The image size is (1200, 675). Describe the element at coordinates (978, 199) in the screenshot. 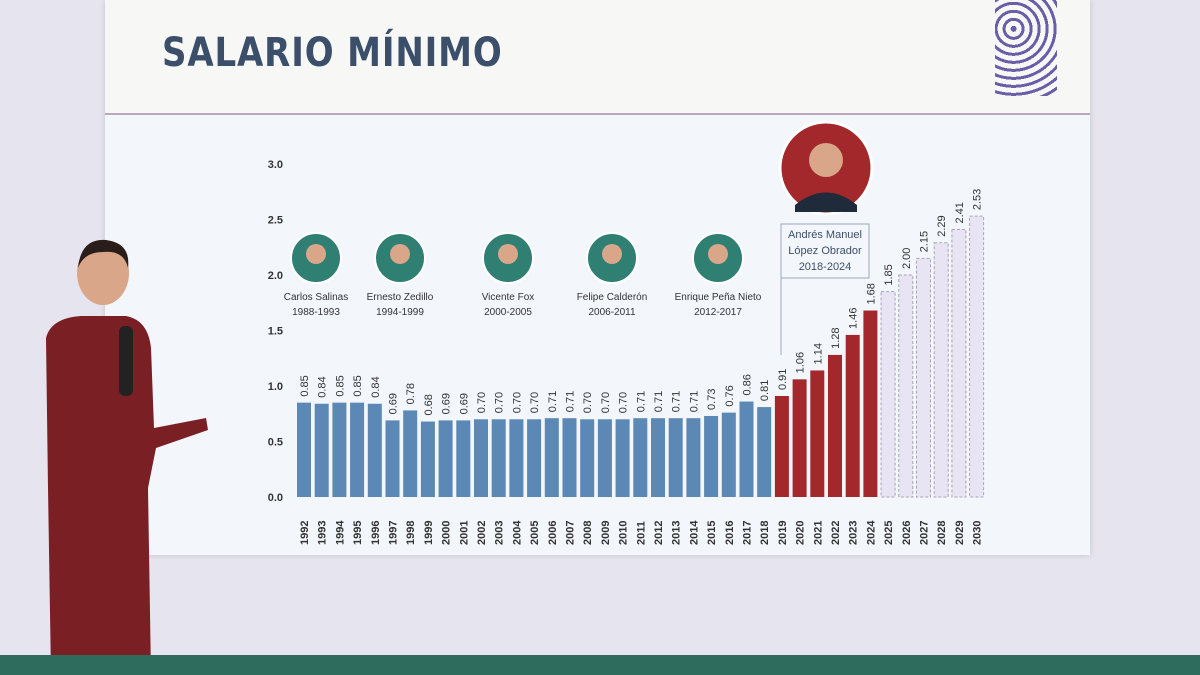

I see `data-label: 2.53` at that location.